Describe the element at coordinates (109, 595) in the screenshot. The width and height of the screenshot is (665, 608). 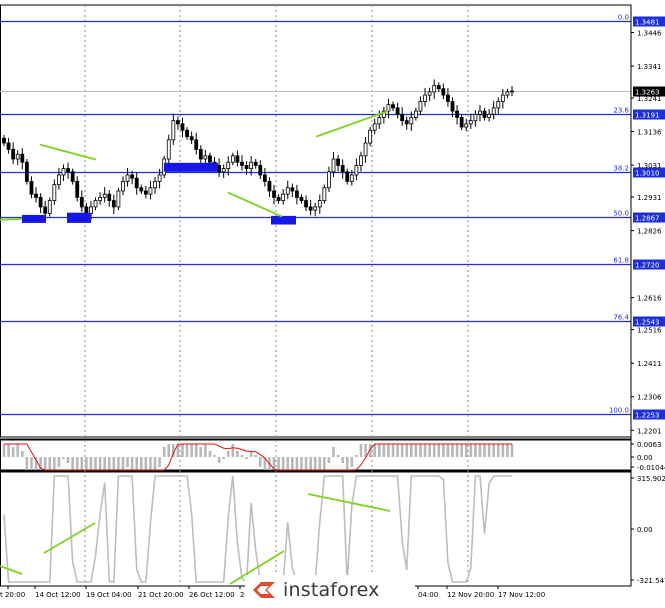
I see `date-tick-label: 19 Oct 04:00` at that location.